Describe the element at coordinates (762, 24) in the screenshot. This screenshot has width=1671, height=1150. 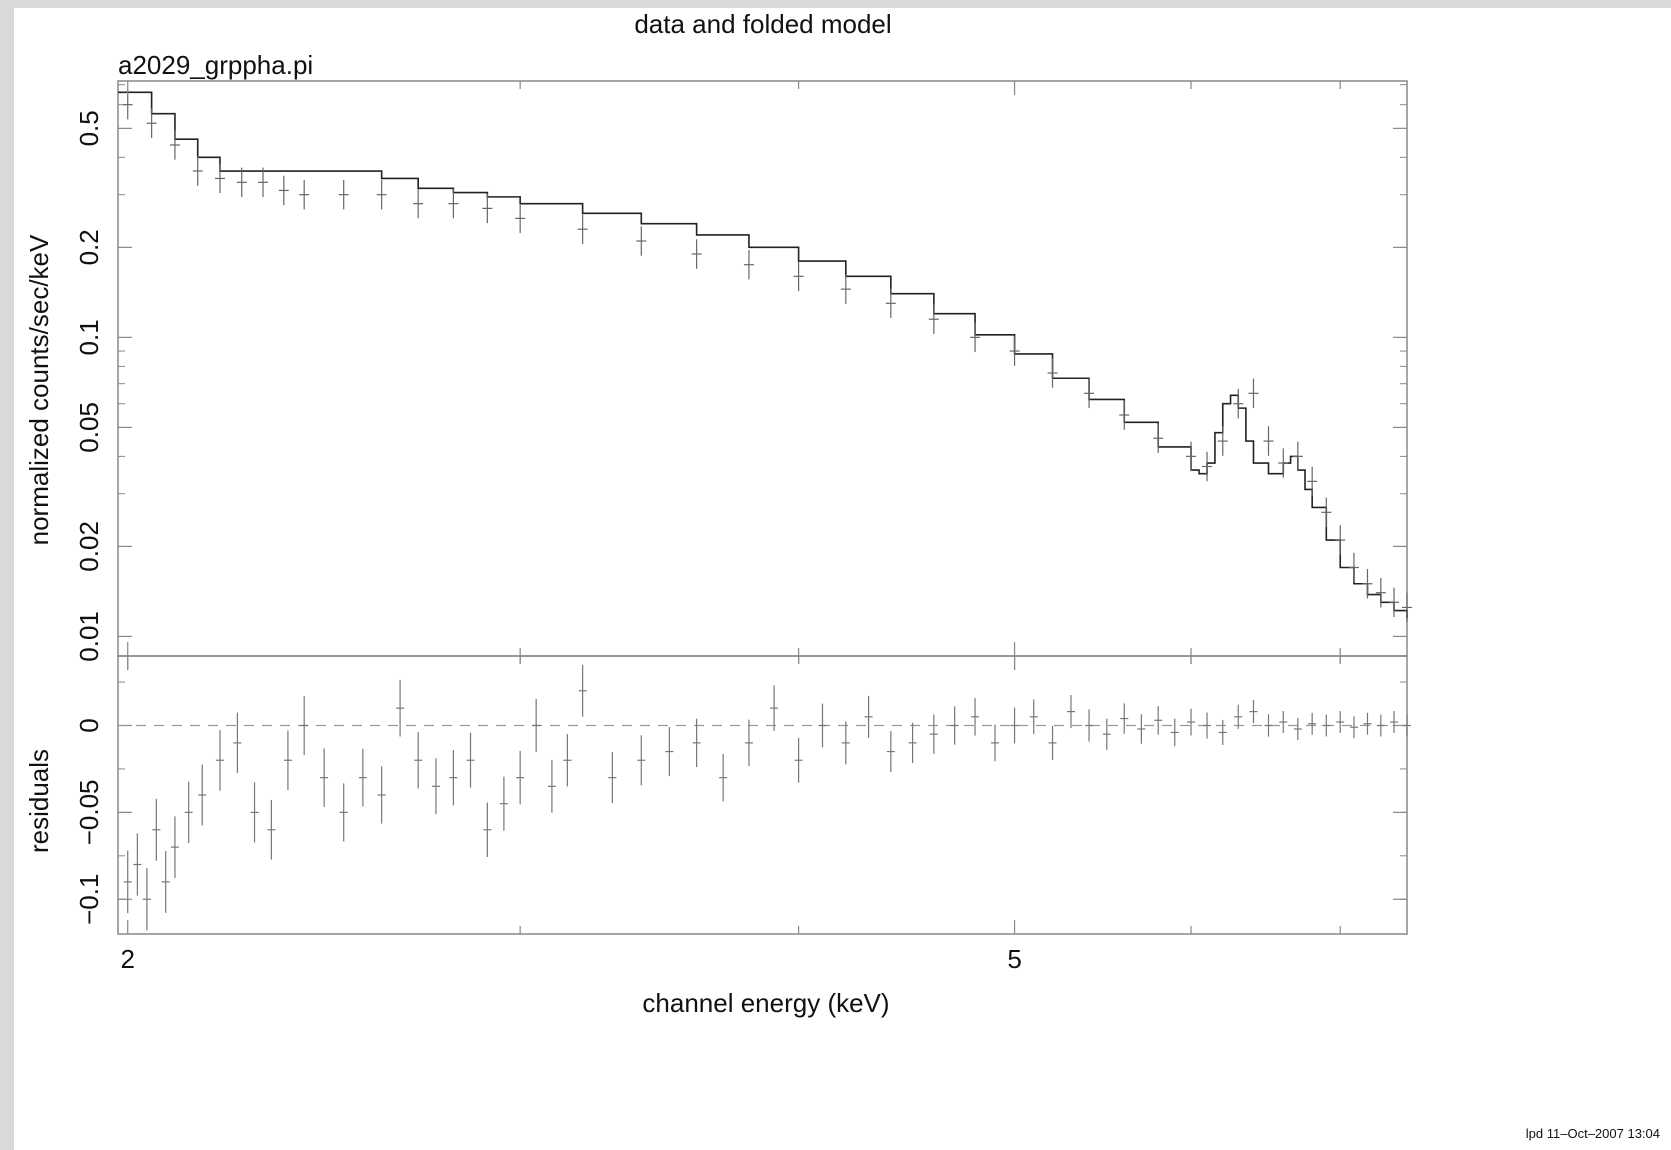
I see `chart-title: data and folded model` at that location.